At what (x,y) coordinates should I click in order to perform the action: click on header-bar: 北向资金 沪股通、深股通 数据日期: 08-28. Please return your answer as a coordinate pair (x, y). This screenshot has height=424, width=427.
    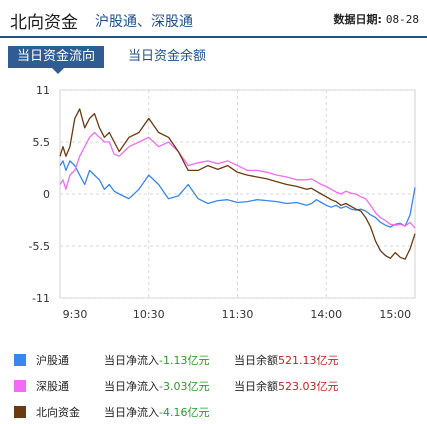
    Looking at the image, I should click on (213, 19).